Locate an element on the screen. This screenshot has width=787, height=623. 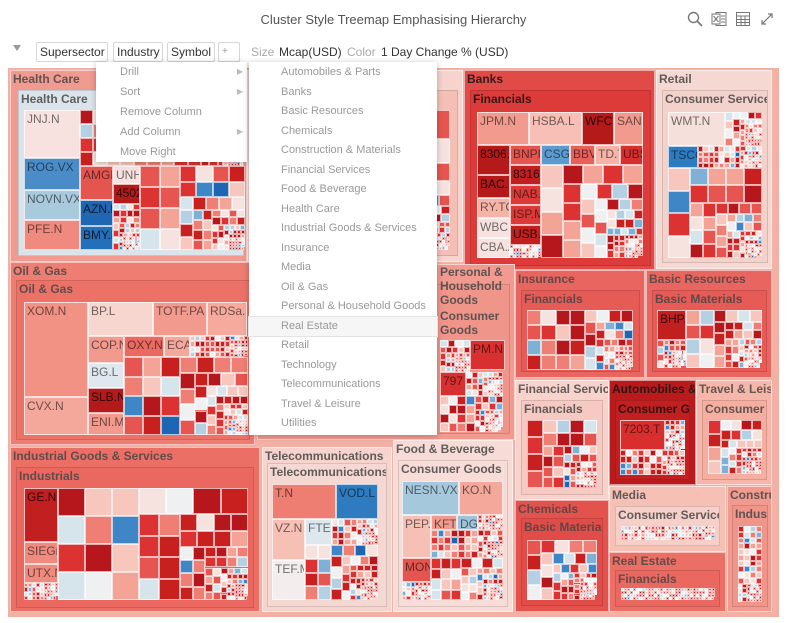
treemap-tile-cop-n: COP.N is located at coordinates (106, 349).